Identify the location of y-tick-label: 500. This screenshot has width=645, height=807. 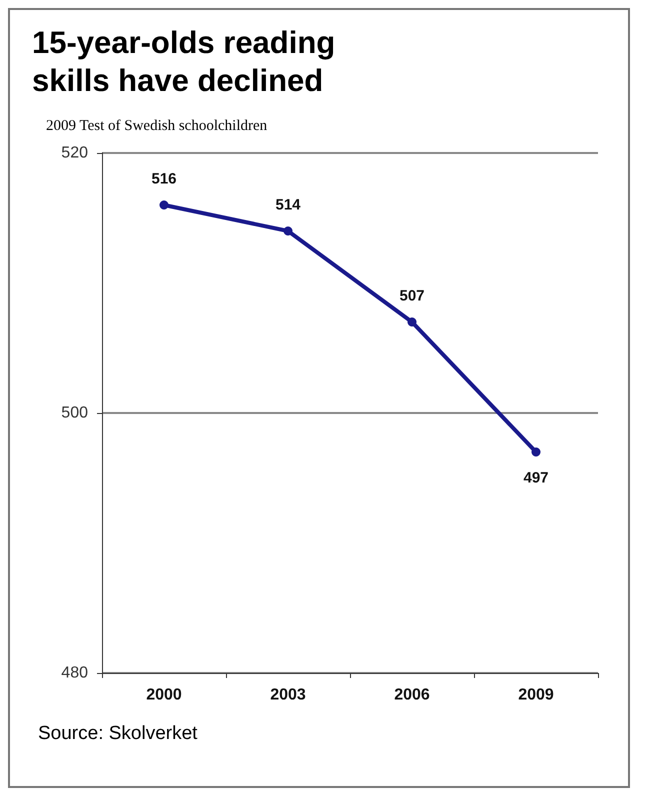
(74, 413).